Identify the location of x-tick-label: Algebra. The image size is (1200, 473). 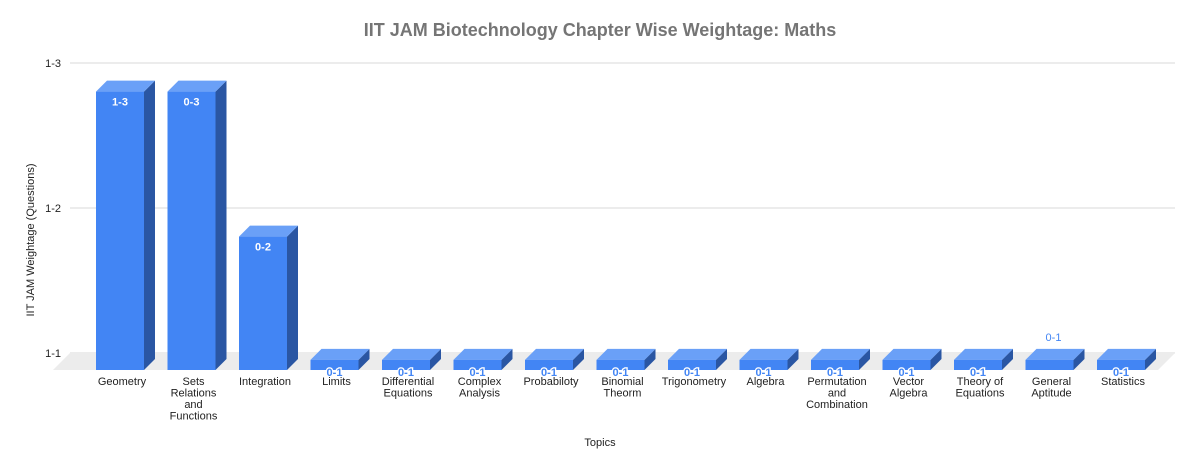
(766, 382).